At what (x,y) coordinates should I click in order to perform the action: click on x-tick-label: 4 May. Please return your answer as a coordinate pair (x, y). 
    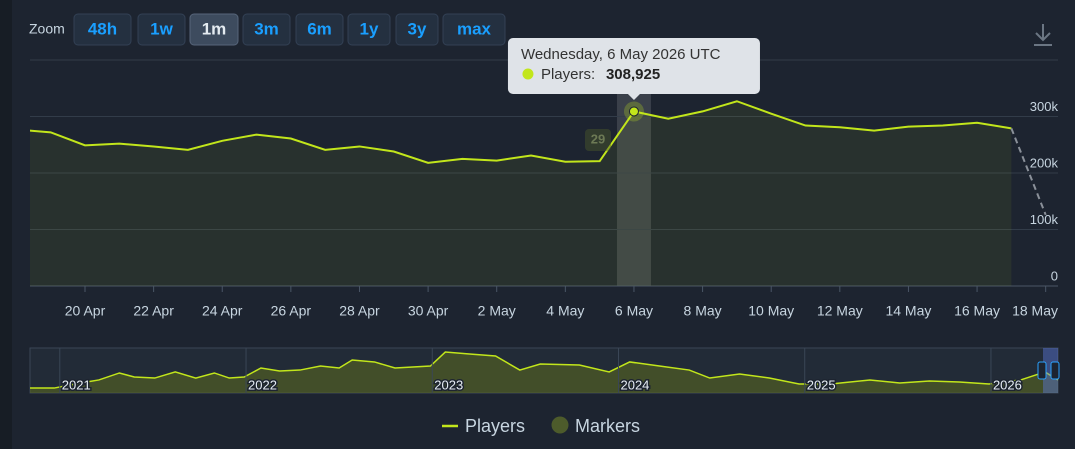
    Looking at the image, I should click on (565, 311).